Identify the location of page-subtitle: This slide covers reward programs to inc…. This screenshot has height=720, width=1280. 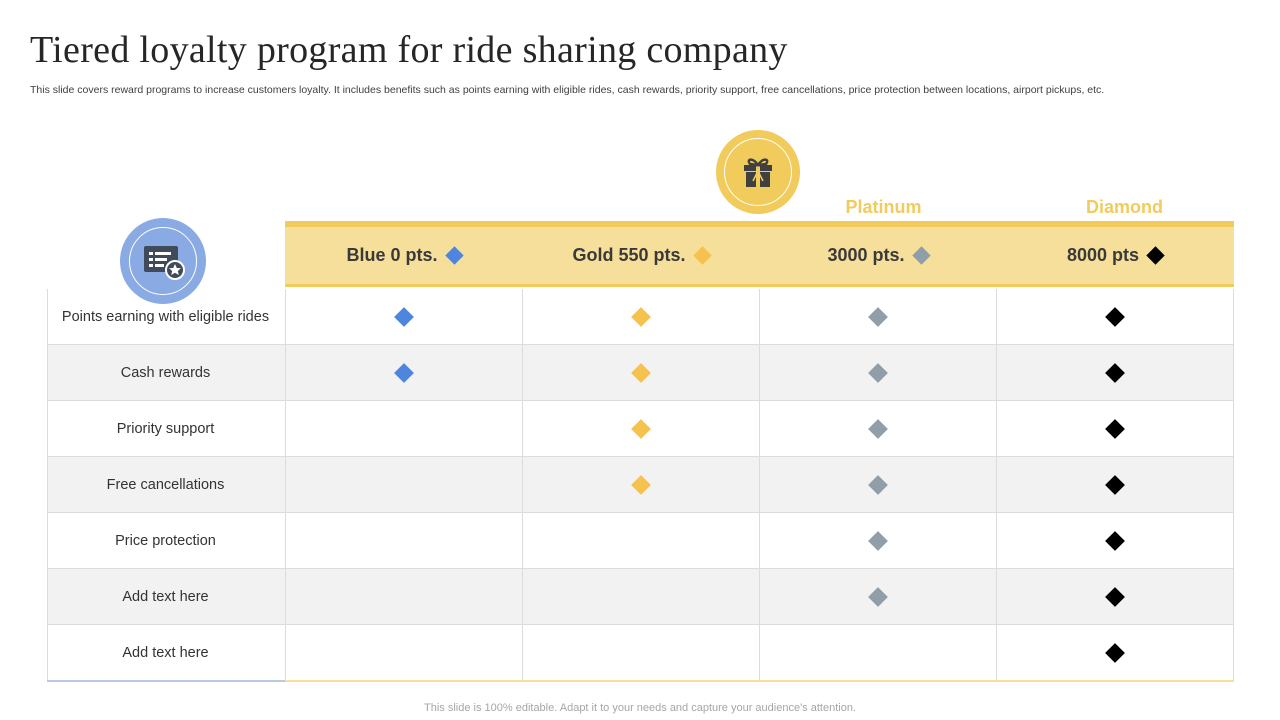
(567, 90).